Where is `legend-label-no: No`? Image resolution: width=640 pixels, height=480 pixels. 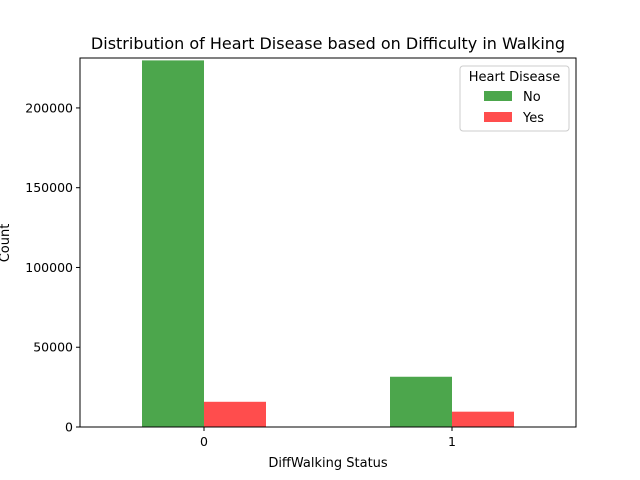 legend-label-no: No is located at coordinates (532, 97).